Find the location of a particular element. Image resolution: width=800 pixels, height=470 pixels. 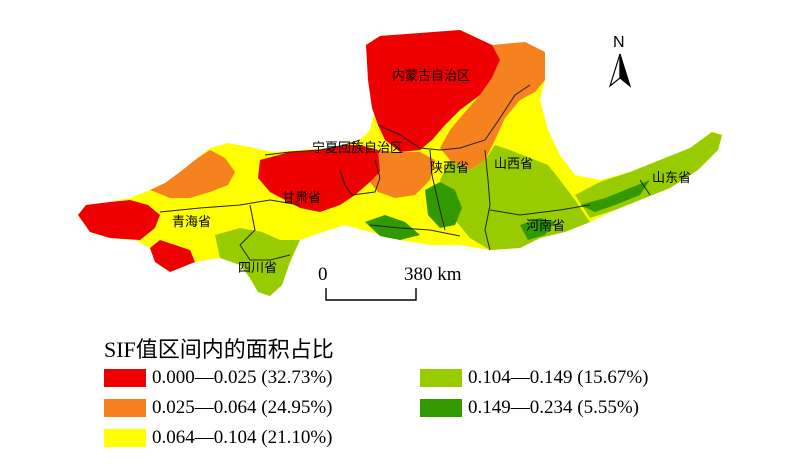

zone-darkgreen-east is located at coordinates (615, 196).